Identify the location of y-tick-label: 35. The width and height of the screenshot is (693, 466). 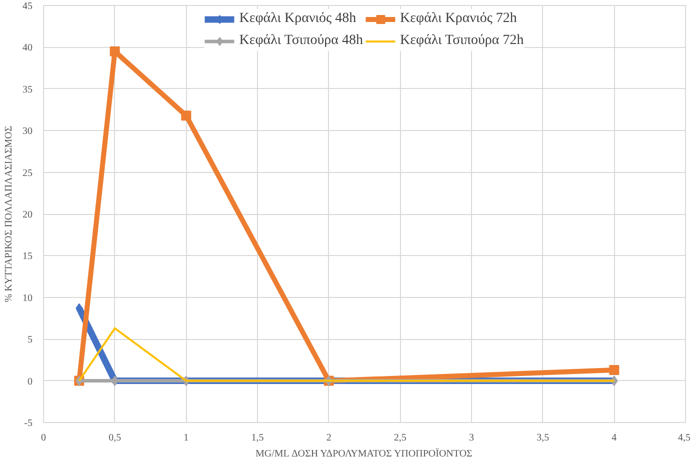
(27, 90).